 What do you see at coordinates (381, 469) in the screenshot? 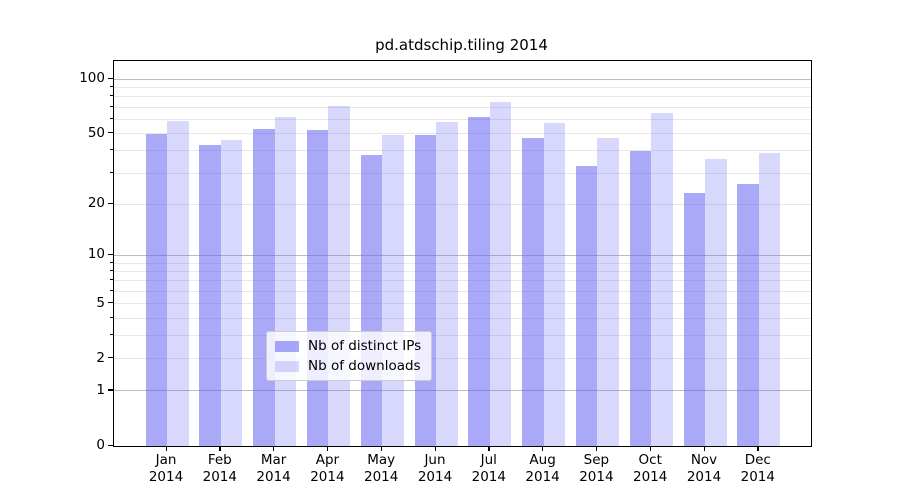
I see `x-tick-label: May 2014` at bounding box center [381, 469].